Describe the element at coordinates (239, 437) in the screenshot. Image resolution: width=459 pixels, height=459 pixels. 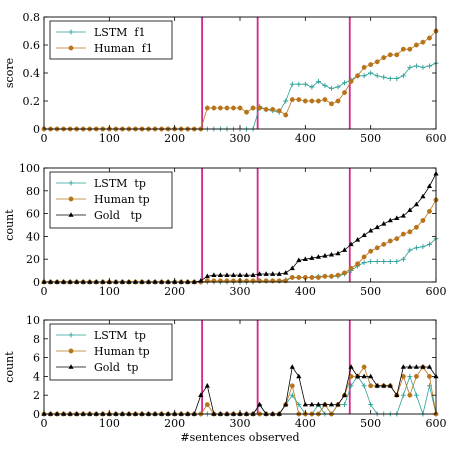
I see `x-axis-label: #sentences observed` at that location.